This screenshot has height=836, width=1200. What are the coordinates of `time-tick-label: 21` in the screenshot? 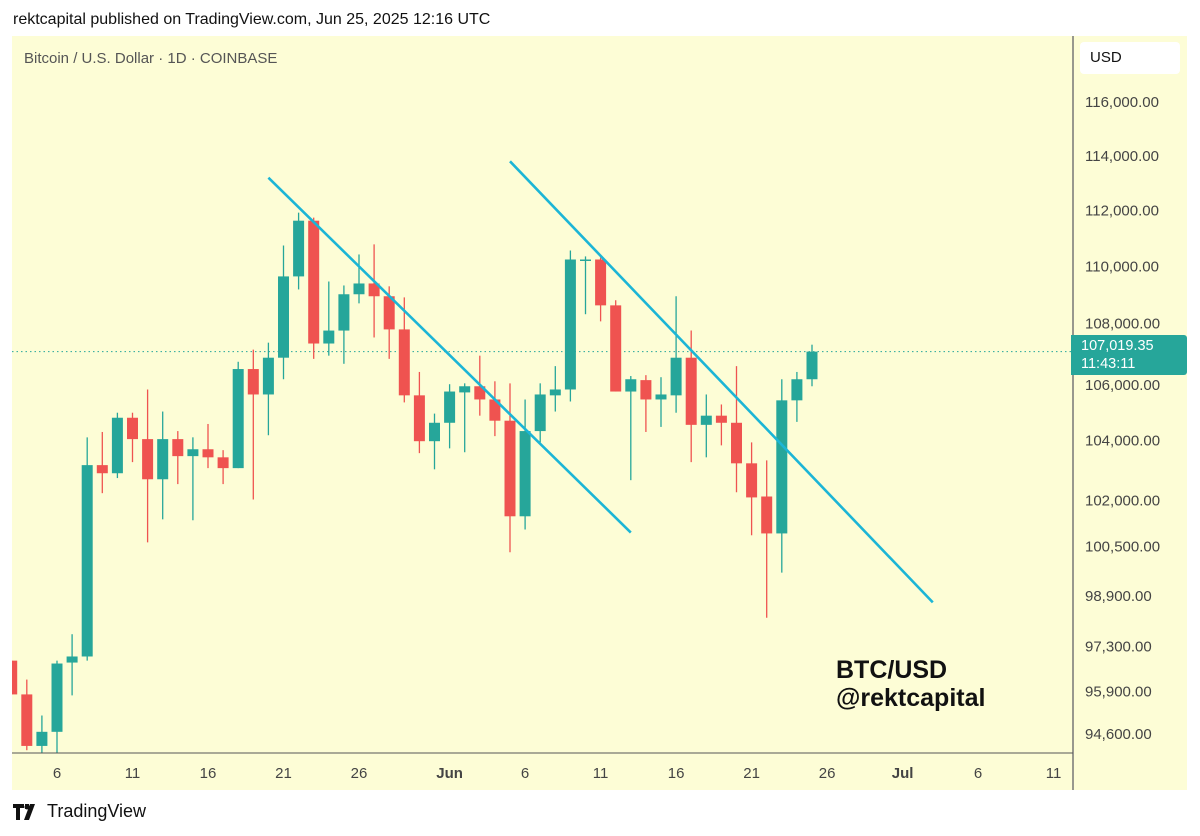 It's located at (283, 773).